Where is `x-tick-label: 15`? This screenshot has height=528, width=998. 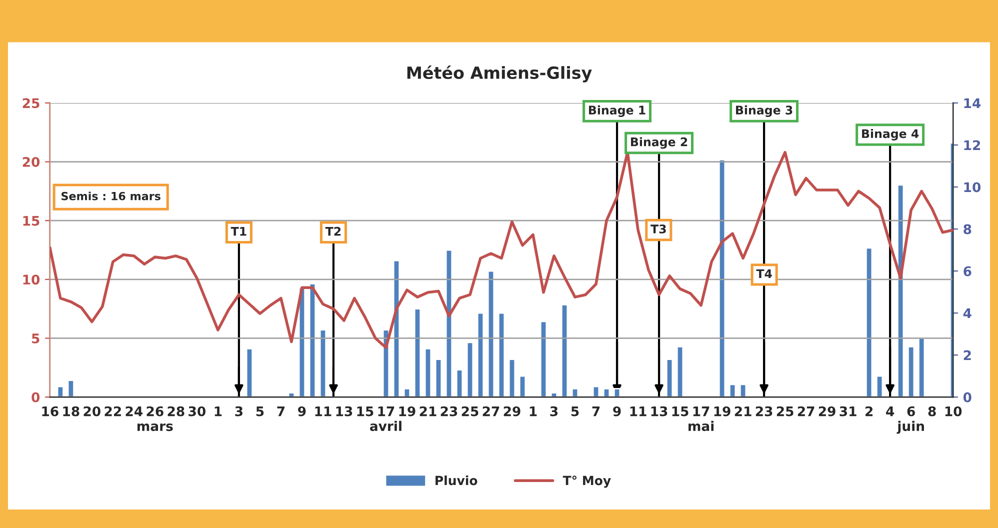 x-tick-label: 15 is located at coordinates (680, 411).